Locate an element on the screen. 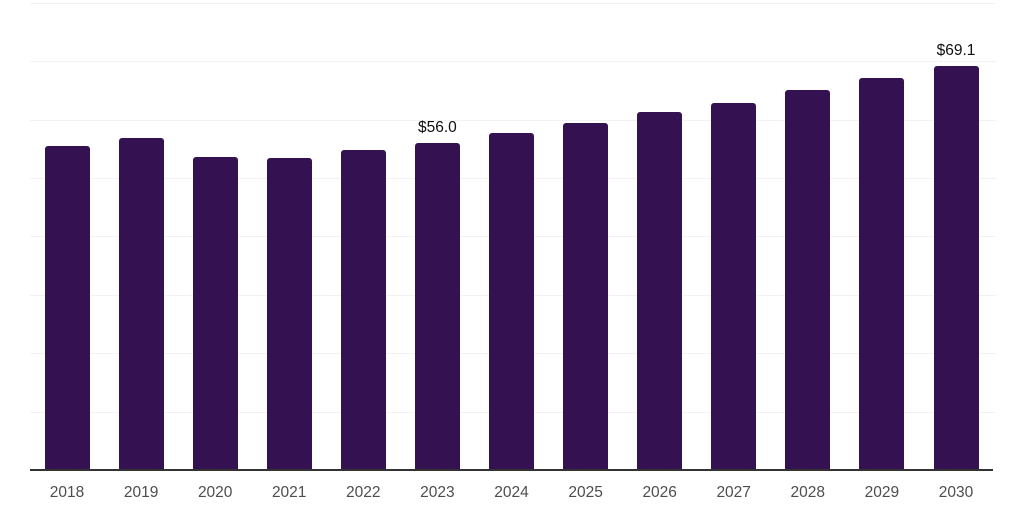  x-tick-2023: 2023 is located at coordinates (437, 492).